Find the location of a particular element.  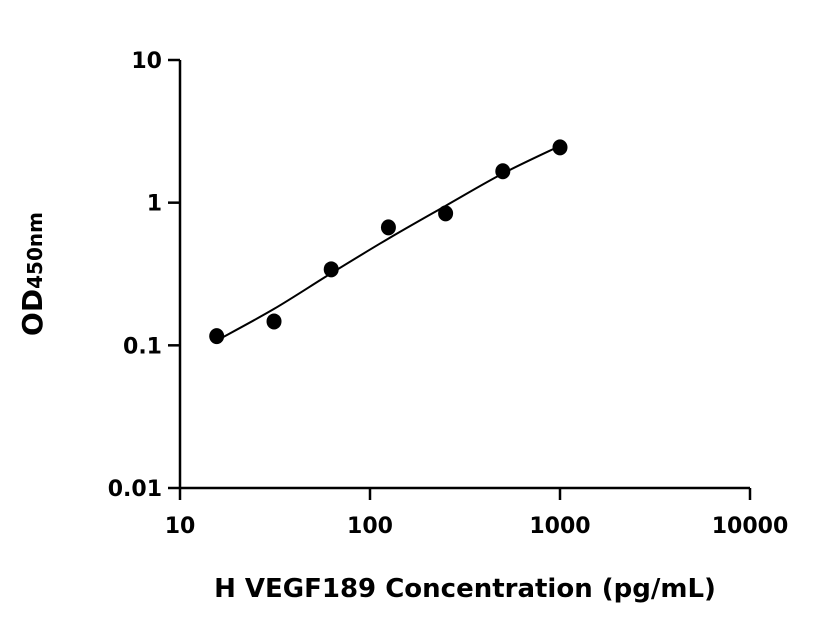

y-tick-label: 1 is located at coordinates (154, 204).